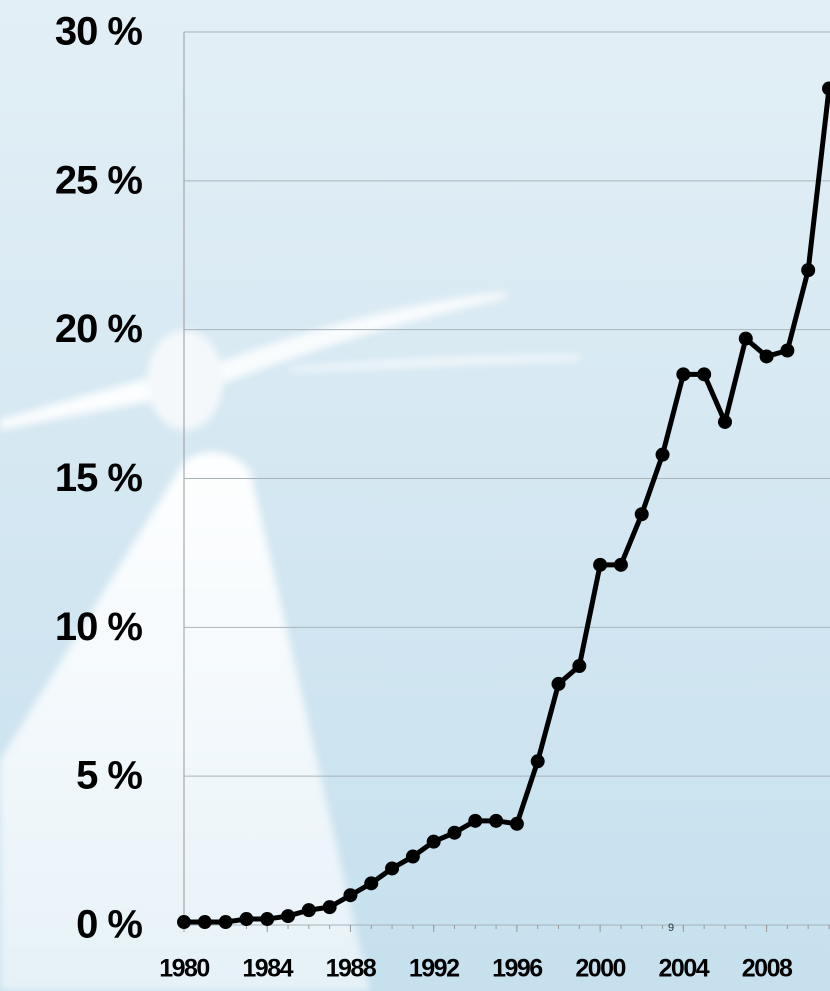 The width and height of the screenshot is (830, 991). What do you see at coordinates (684, 969) in the screenshot?
I see `x-tick-label: 2004` at bounding box center [684, 969].